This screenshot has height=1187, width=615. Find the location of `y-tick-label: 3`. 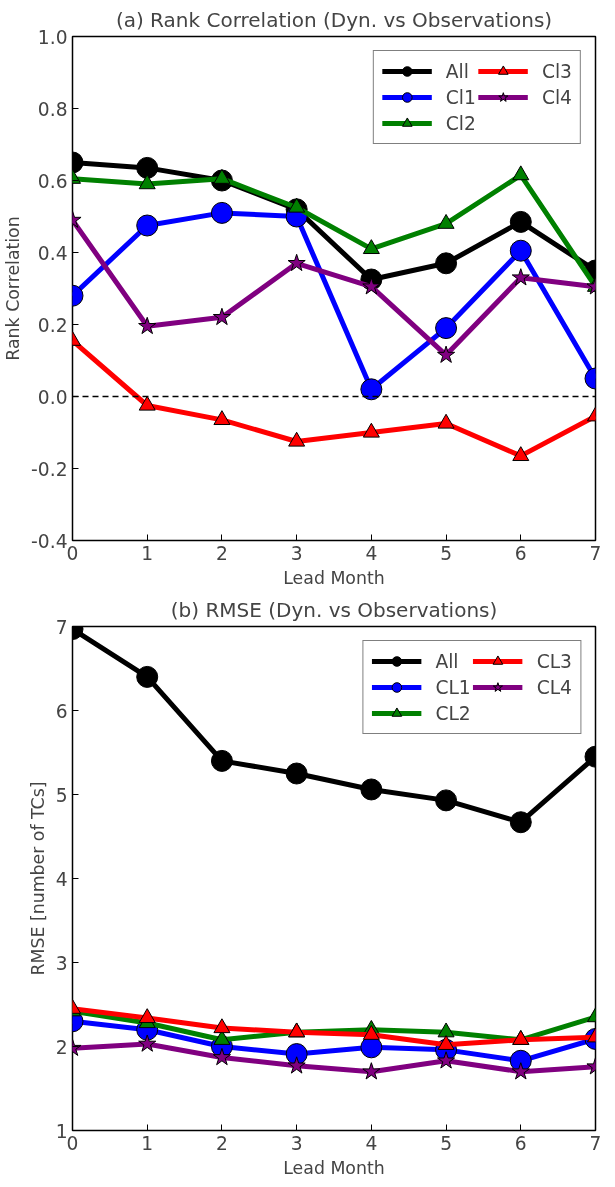

y-tick-label: 3 is located at coordinates (61, 963).